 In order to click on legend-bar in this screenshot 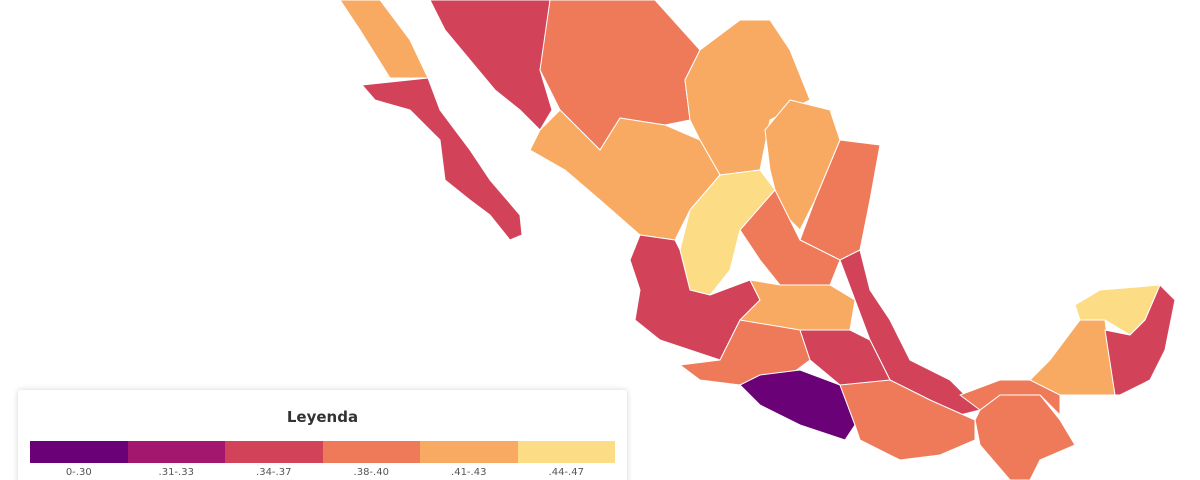, I will do `click(322, 452)`.